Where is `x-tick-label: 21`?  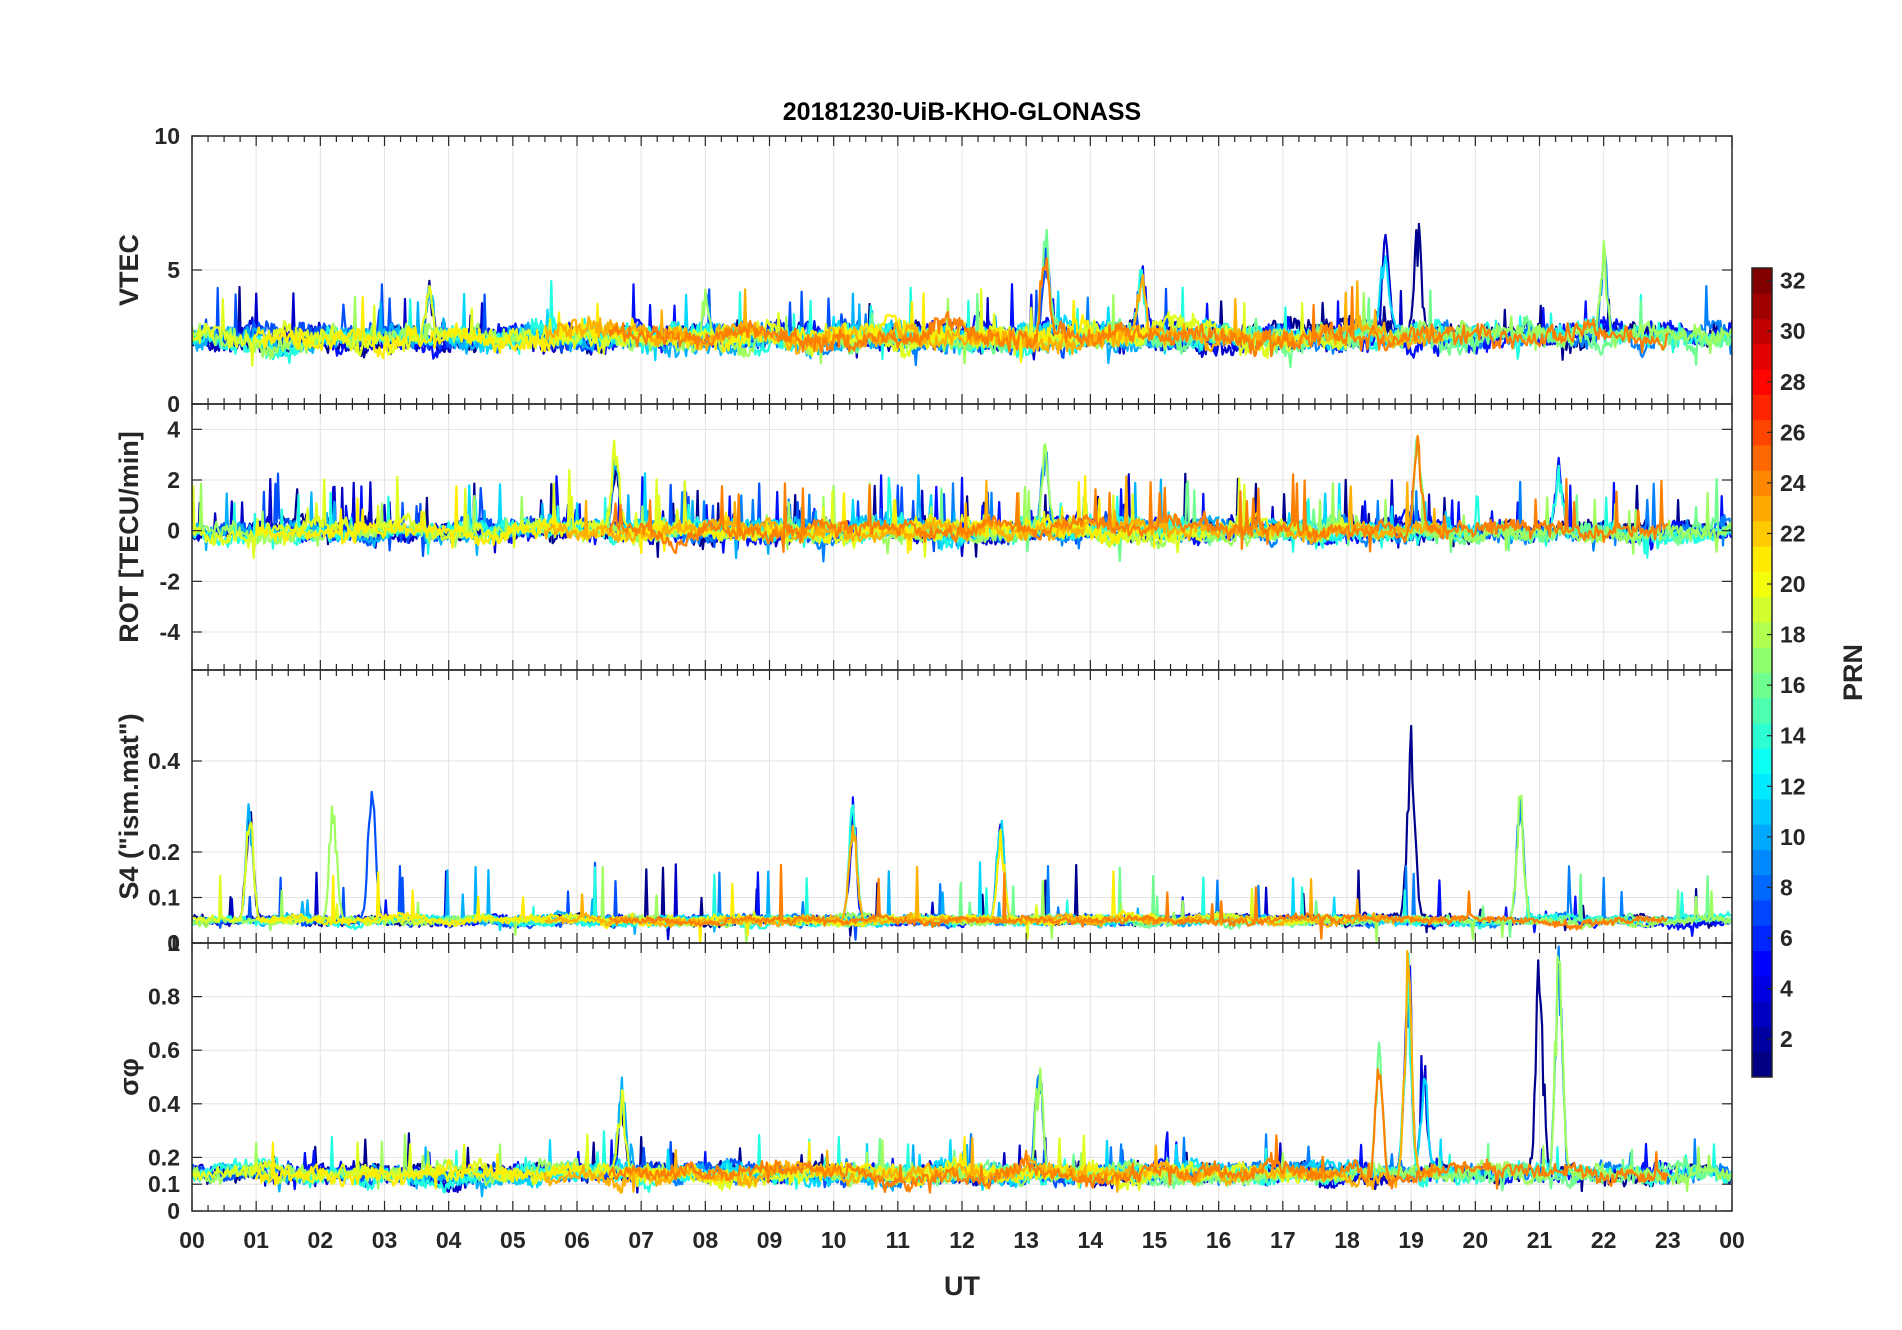
x-tick-label: 21 is located at coordinates (1540, 1240).